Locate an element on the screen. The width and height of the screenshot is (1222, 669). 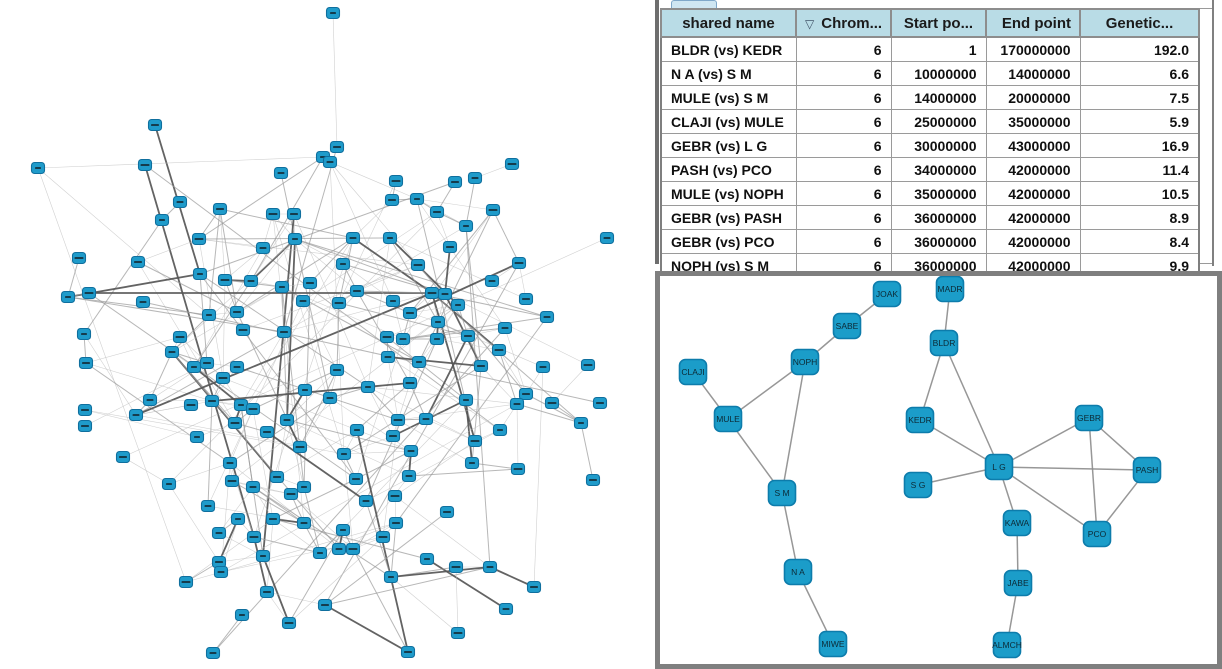
cell-shared-name: GEBR (vs) L G is located at coordinates (728, 145).